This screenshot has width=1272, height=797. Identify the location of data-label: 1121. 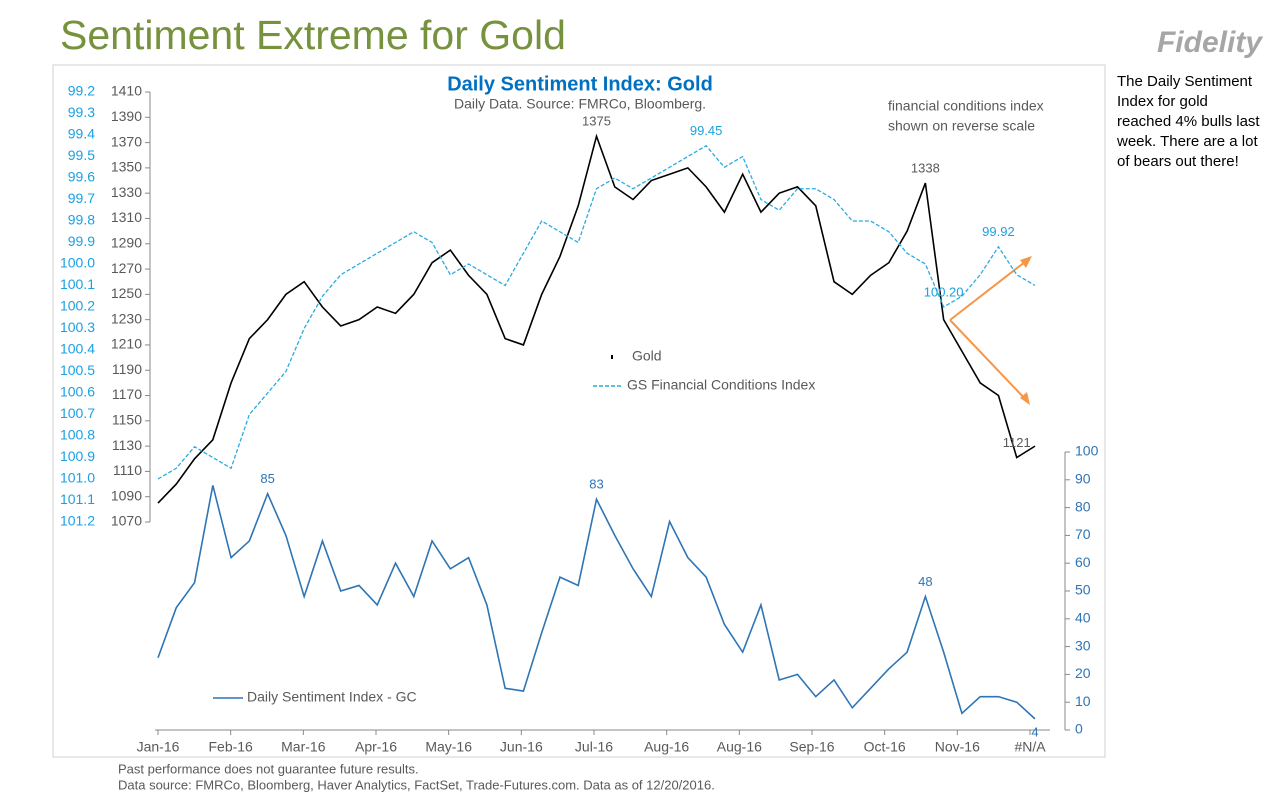
(1017, 442).